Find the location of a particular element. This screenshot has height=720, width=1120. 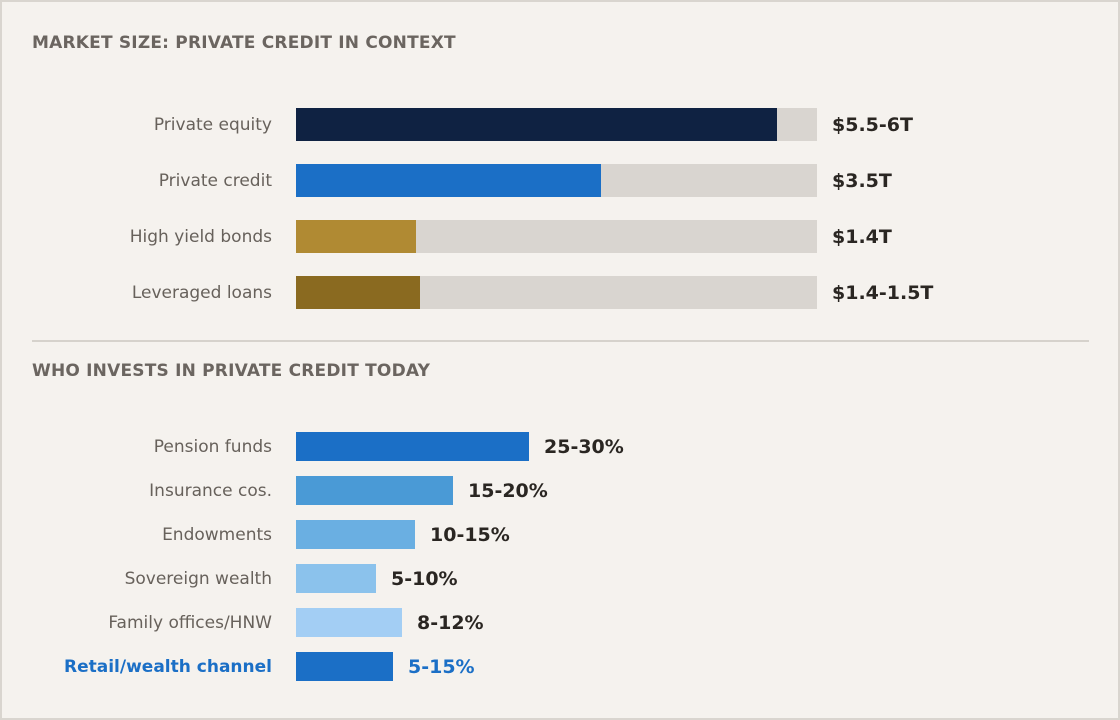

value-label: 15-20% is located at coordinates (508, 490).